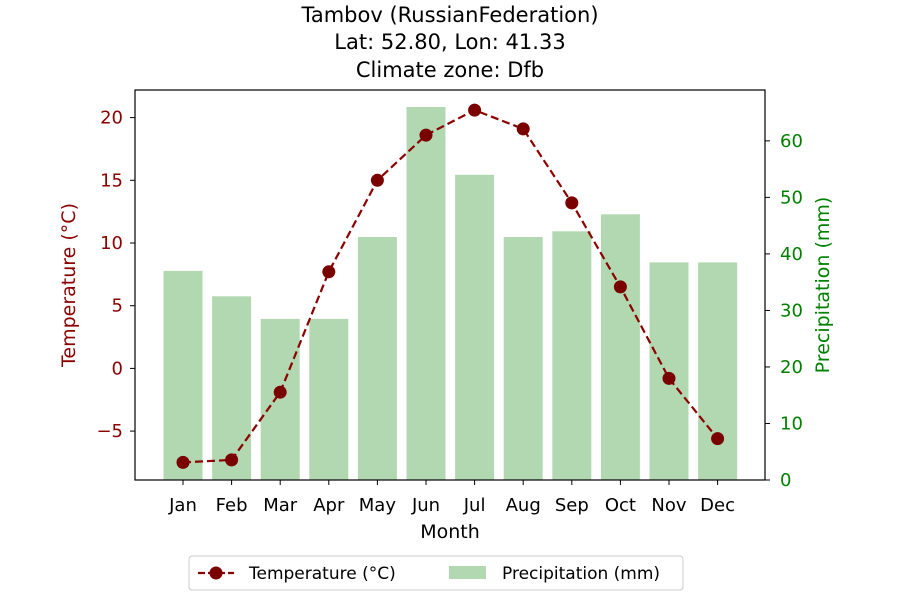 The width and height of the screenshot is (900, 604). I want to click on temperature-point-nov, so click(669, 378).